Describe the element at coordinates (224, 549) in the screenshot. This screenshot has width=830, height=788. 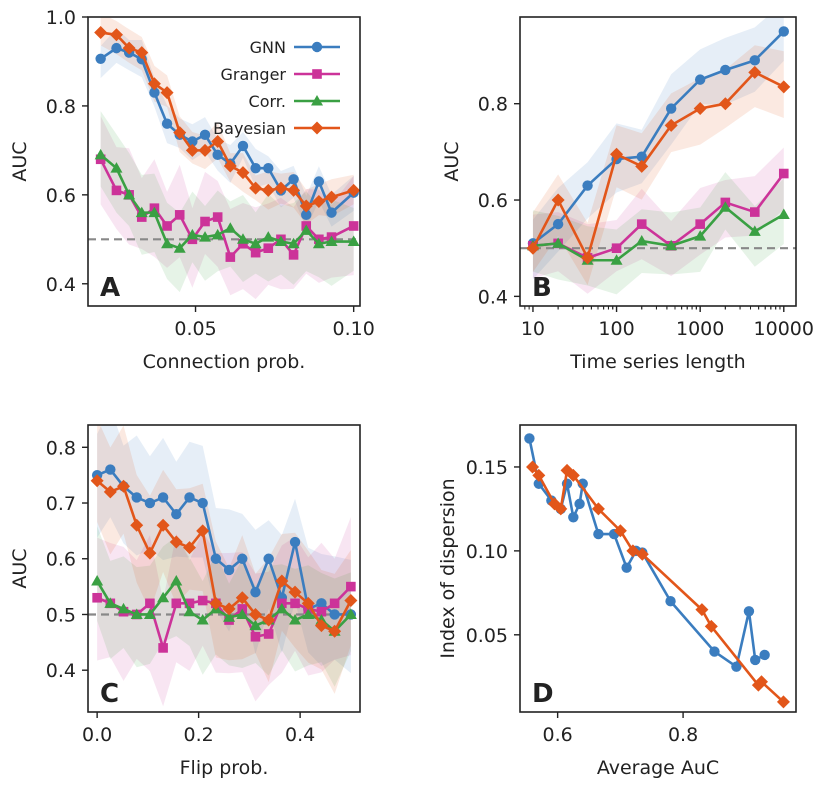
I see `panel-c-band-gnn` at that location.